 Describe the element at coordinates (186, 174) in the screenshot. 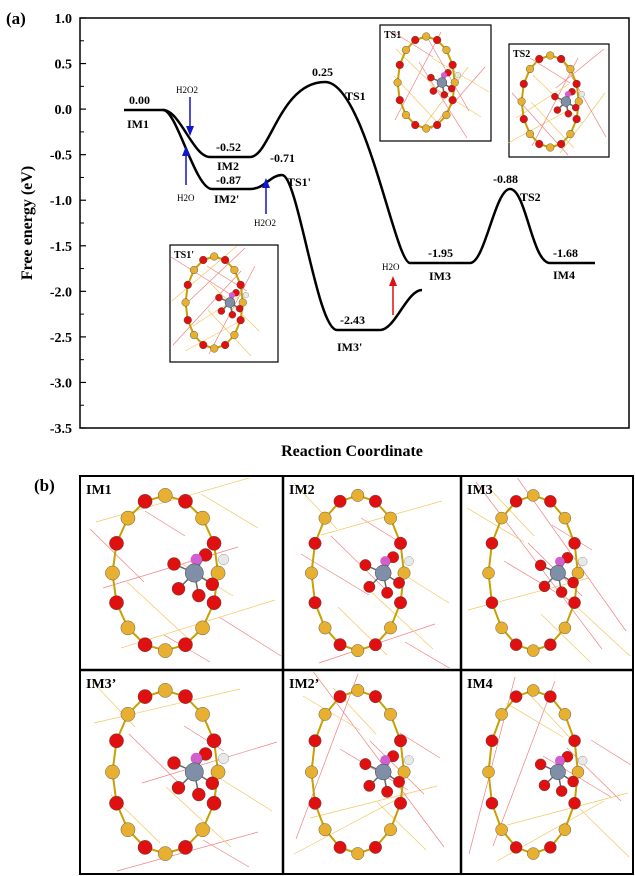

I see `annotation-h2o-a: H2O` at that location.